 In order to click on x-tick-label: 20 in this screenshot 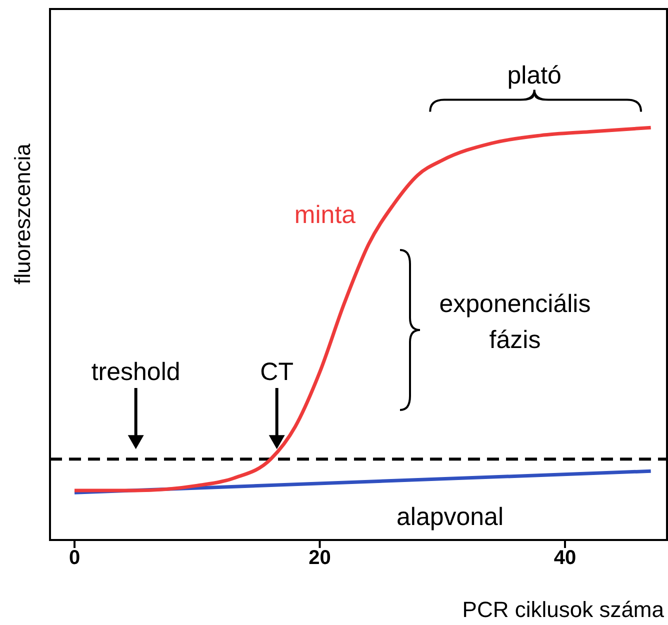, I will do `click(319, 558)`.